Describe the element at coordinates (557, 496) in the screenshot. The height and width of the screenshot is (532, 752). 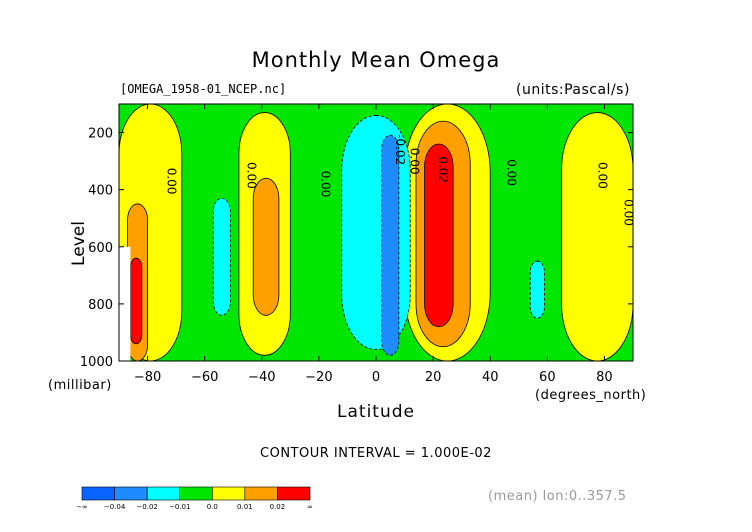
I see `mean-label: (mean) lon:0..357.5` at that location.